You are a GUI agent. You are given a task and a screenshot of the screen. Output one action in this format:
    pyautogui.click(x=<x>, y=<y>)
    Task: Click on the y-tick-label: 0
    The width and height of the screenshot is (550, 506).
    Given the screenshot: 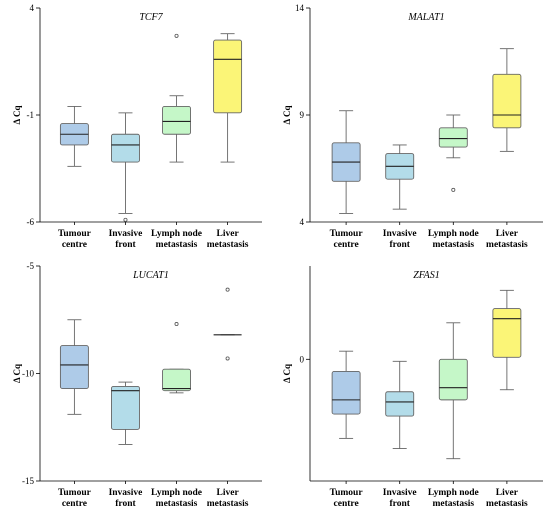 What is the action you would take?
    pyautogui.click(x=302, y=359)
    